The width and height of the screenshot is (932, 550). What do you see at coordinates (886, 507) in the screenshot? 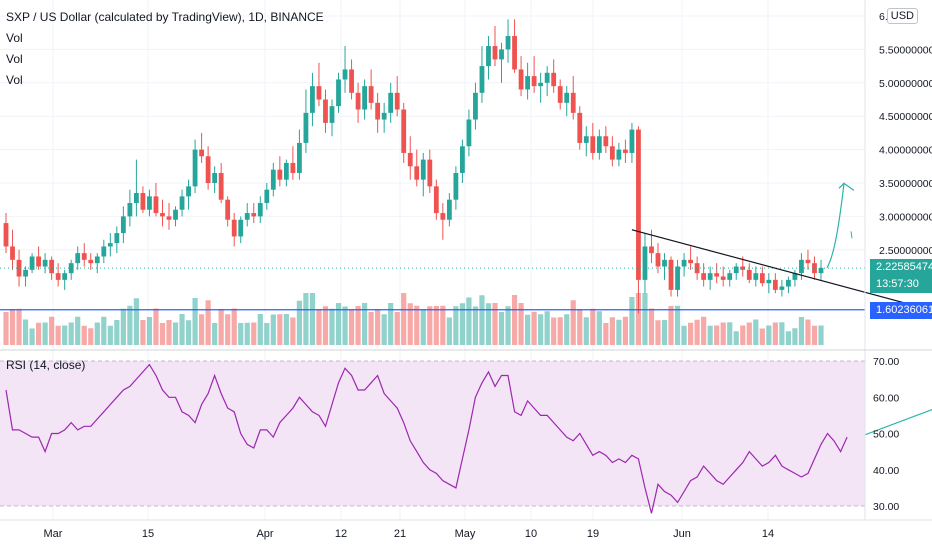
I see `rsi-tick-label: 30.00` at bounding box center [886, 507].